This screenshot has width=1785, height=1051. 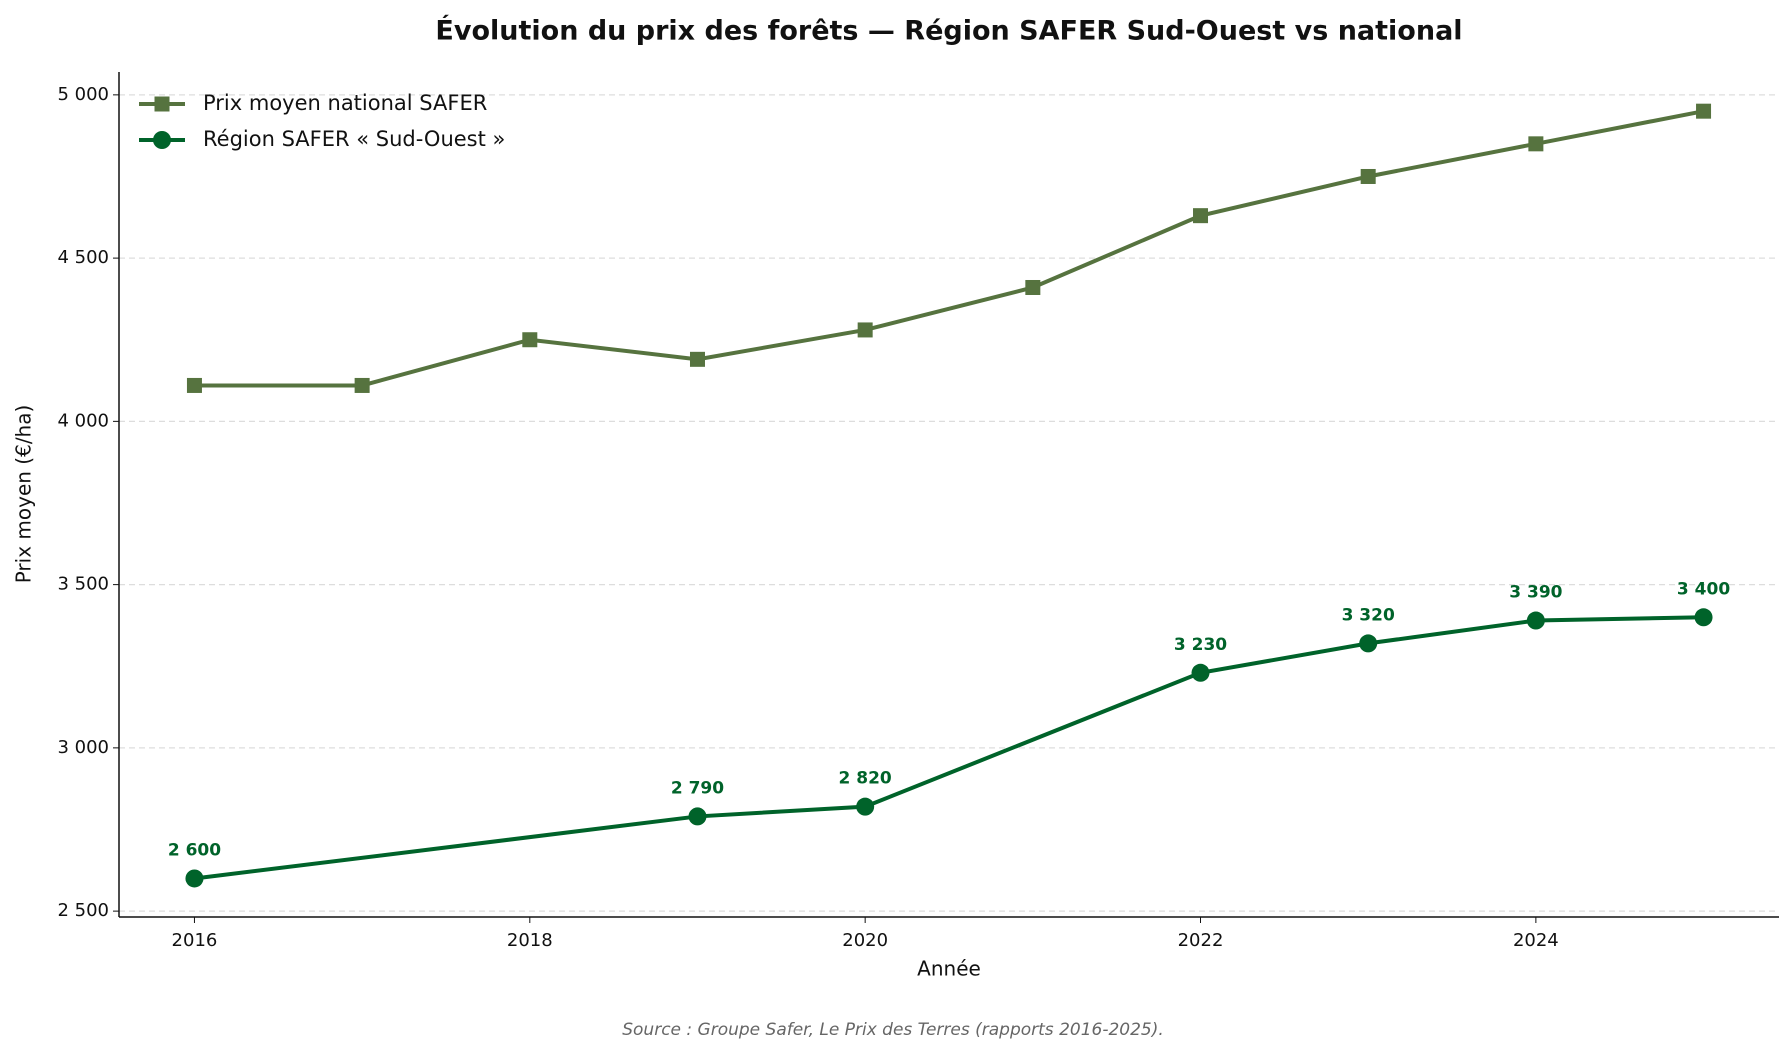 What do you see at coordinates (1201, 940) in the screenshot?
I see `x-tick-label: 2022` at bounding box center [1201, 940].